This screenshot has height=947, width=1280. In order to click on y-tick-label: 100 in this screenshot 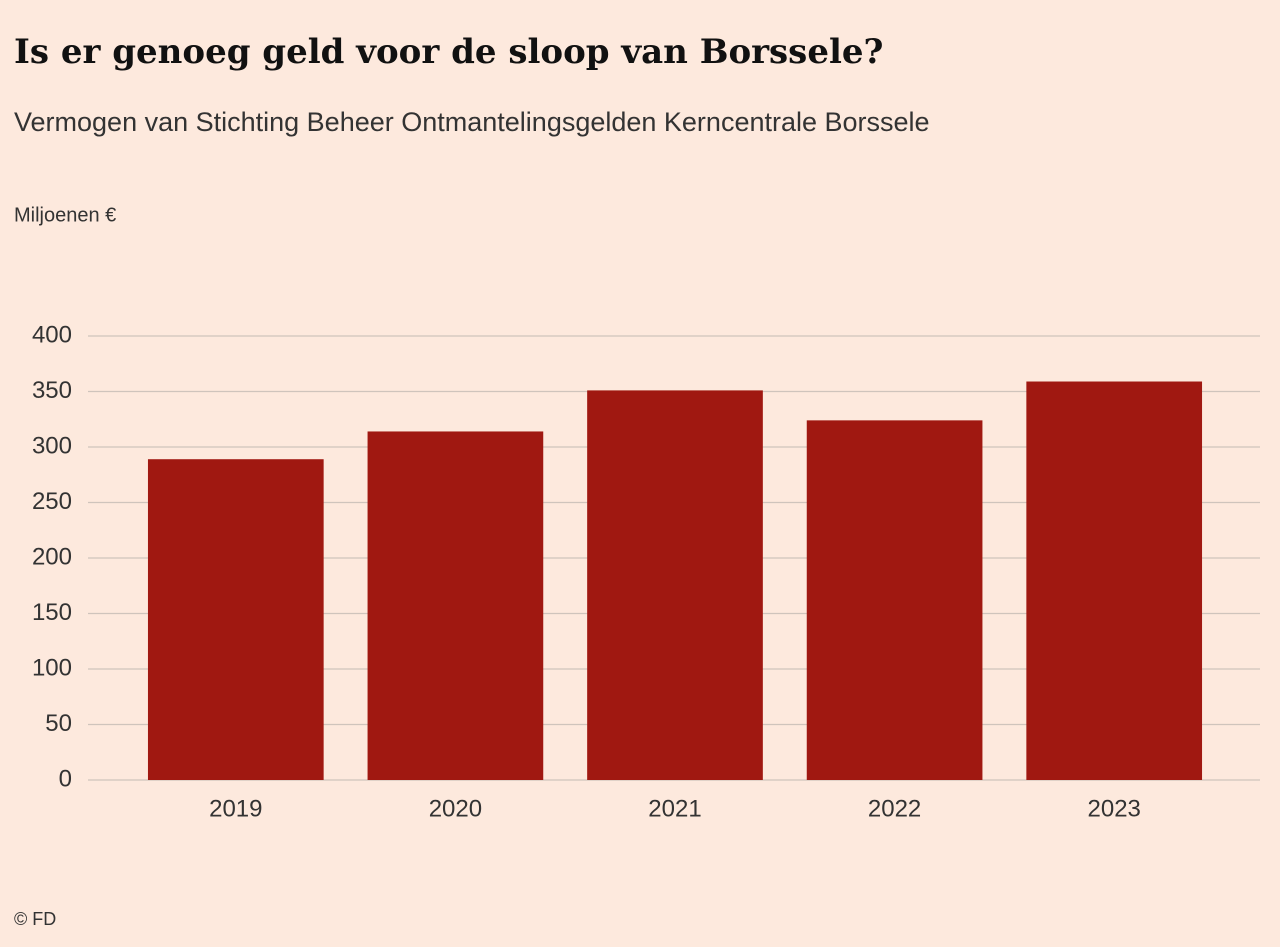, I will do `click(52, 667)`.